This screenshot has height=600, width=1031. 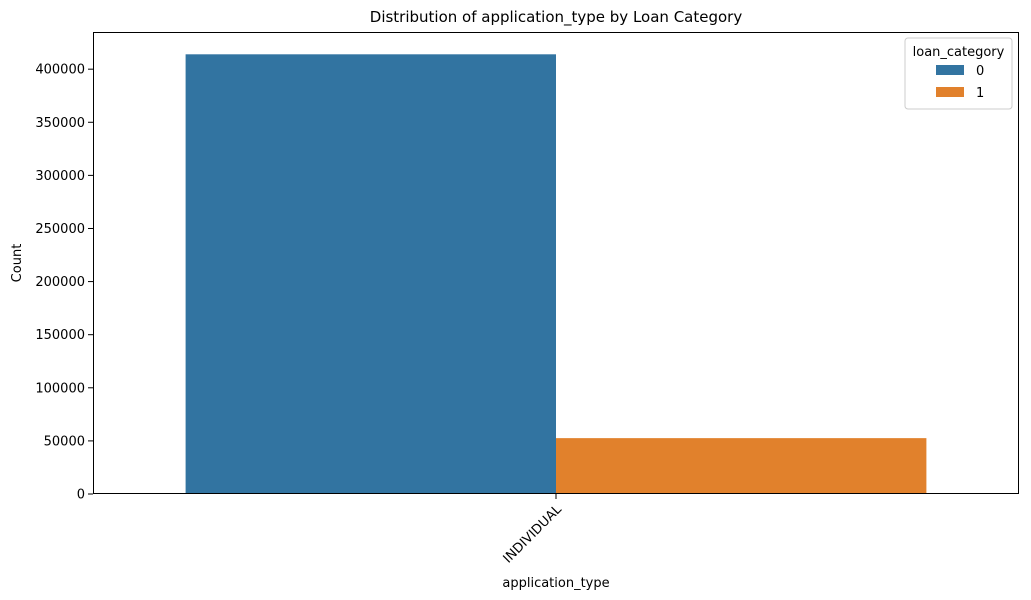 What do you see at coordinates (64, 441) in the screenshot?
I see `y-tick-label: 50000` at bounding box center [64, 441].